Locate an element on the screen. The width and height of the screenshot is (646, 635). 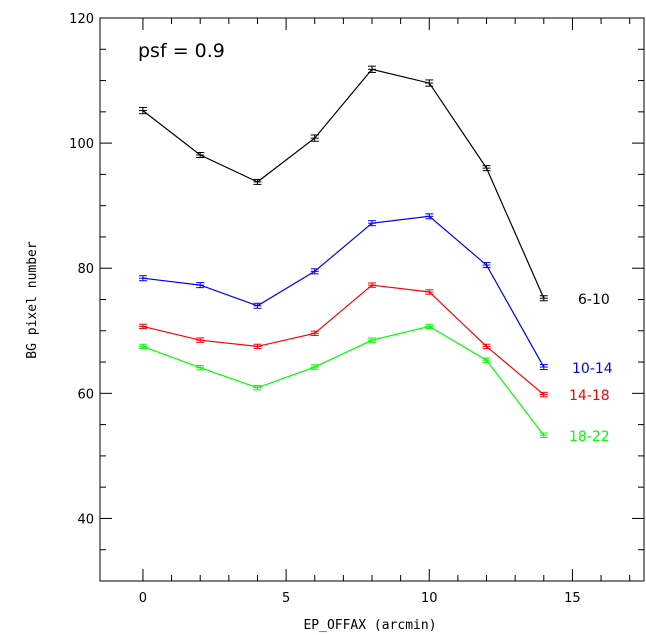
y-tick-label: 80 is located at coordinates (85, 269).